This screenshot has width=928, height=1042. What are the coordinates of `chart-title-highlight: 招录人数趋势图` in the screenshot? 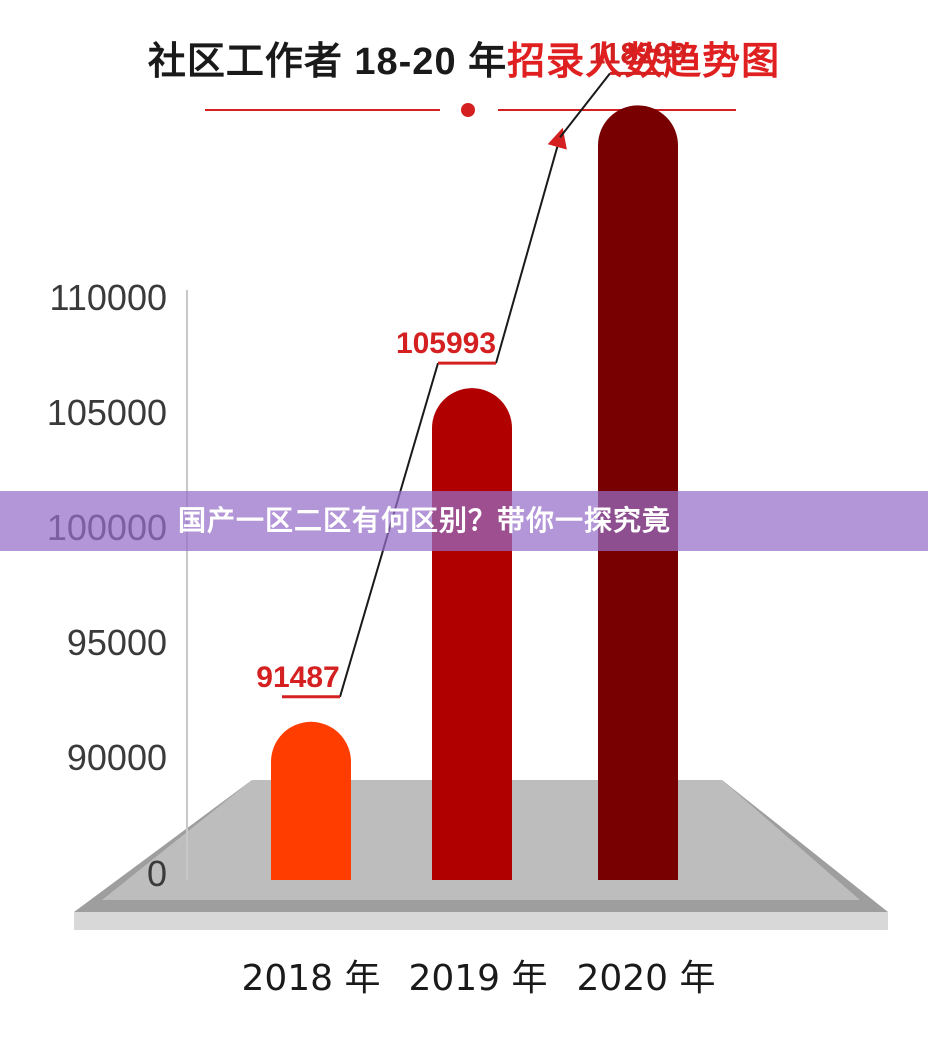 It's located at (644, 62).